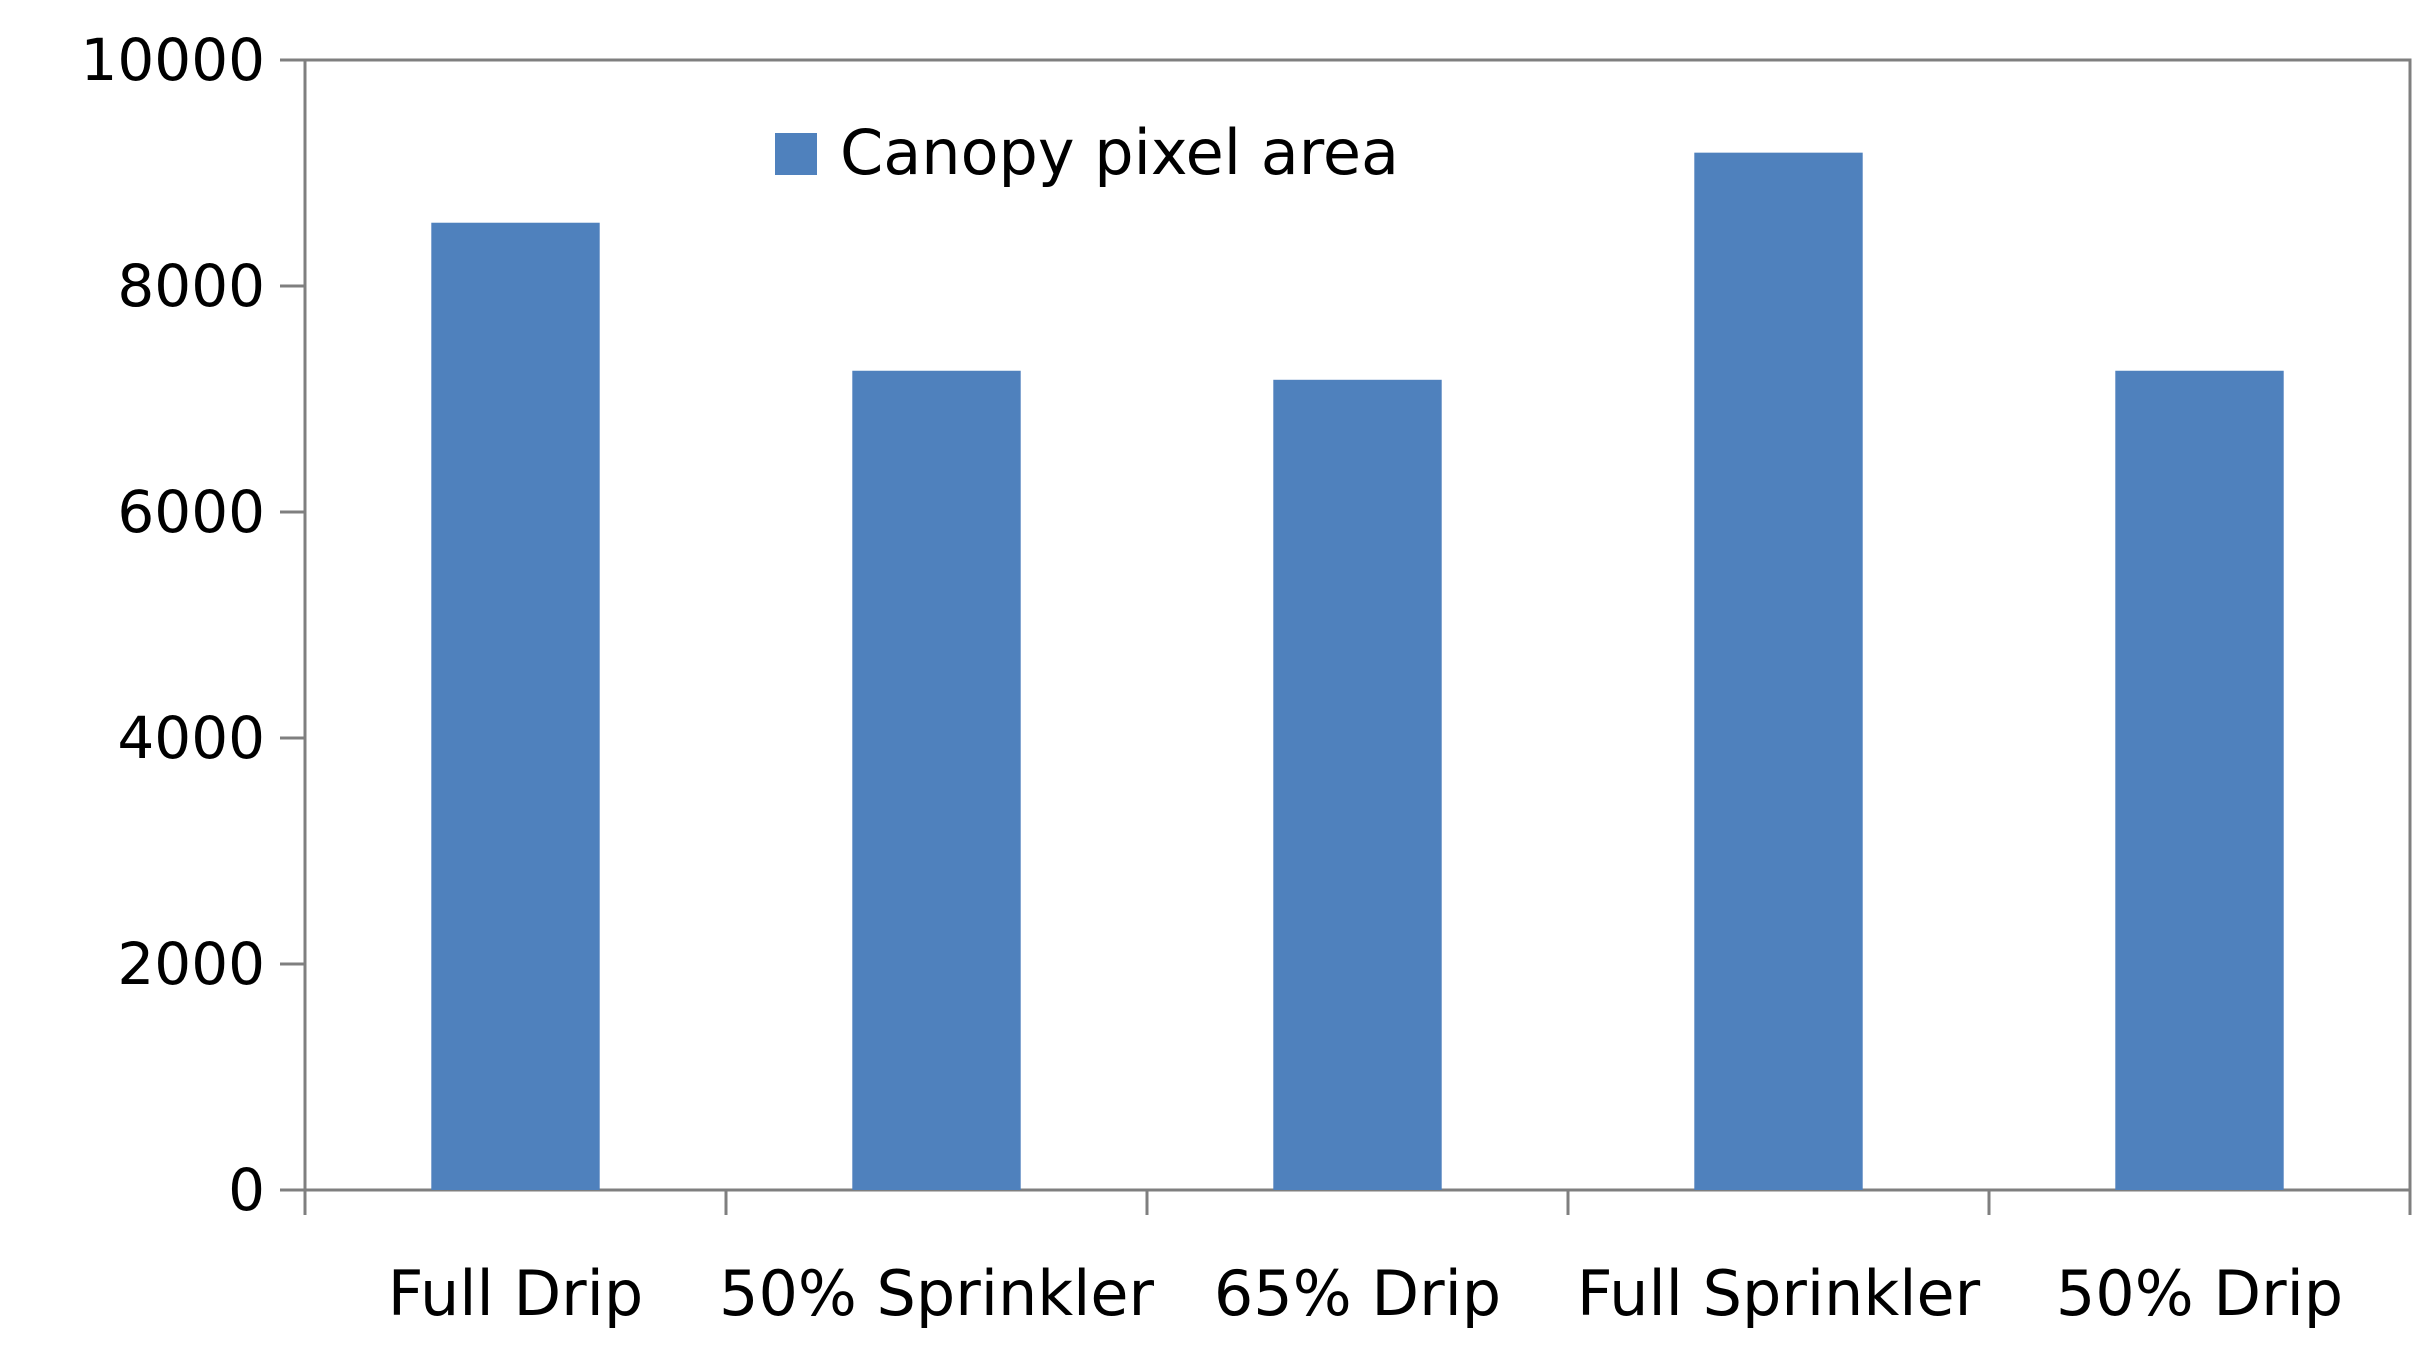 This screenshot has width=2427, height=1358. Describe the element at coordinates (1779, 1293) in the screenshot. I see `x-category-label: Full Sprinkler` at that location.